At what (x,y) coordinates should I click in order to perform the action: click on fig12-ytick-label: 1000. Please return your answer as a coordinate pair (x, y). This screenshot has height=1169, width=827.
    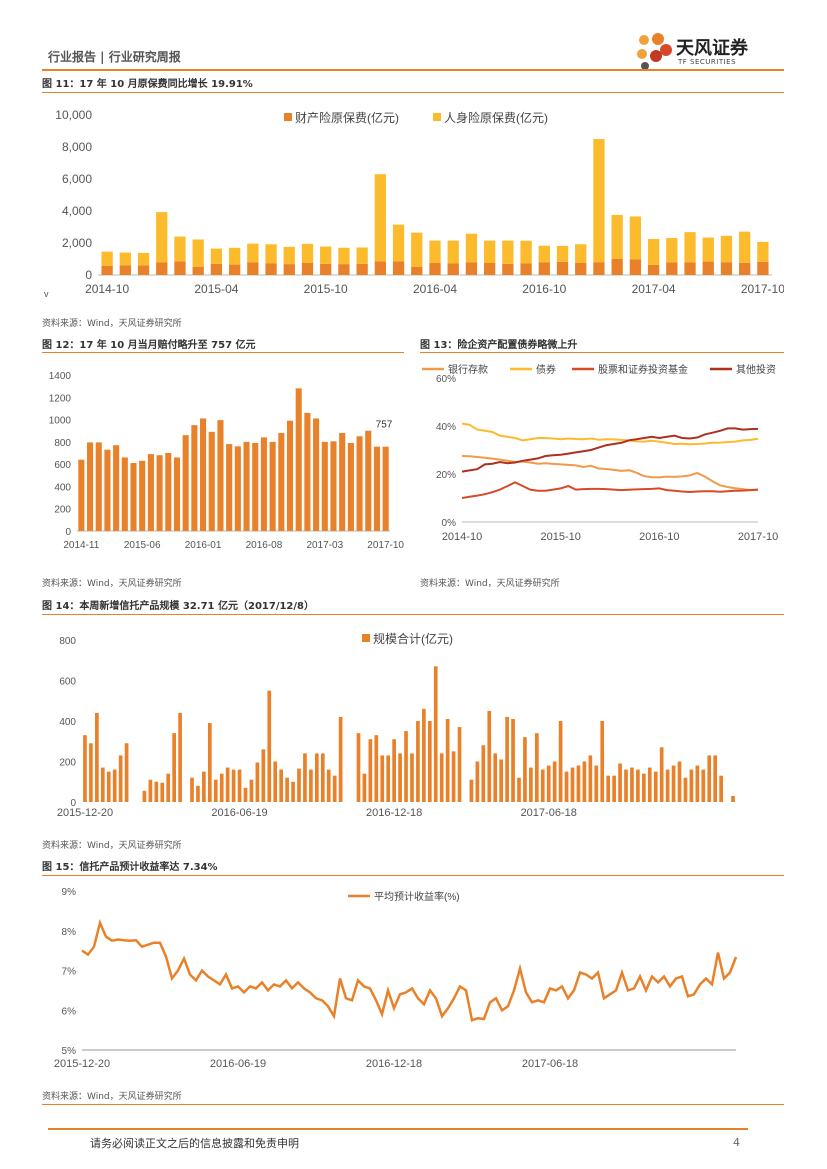
    Looking at the image, I should click on (60, 421).